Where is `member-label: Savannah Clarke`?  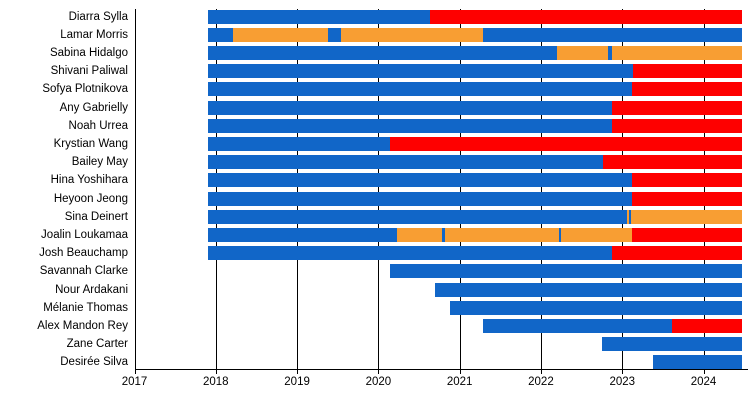 member-label: Savannah Clarke is located at coordinates (83, 271).